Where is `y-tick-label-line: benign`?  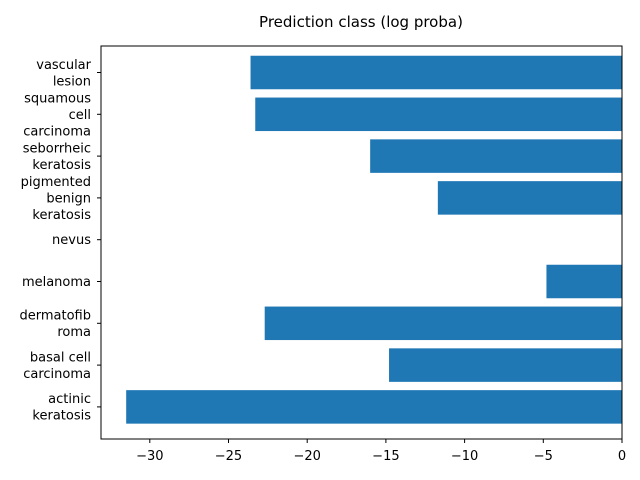 y-tick-label-line: benign is located at coordinates (68, 198).